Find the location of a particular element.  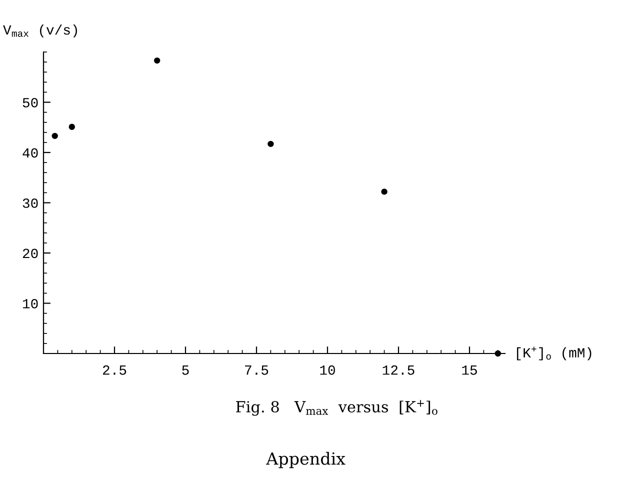

x-tick-label: 7.5 is located at coordinates (256, 370).